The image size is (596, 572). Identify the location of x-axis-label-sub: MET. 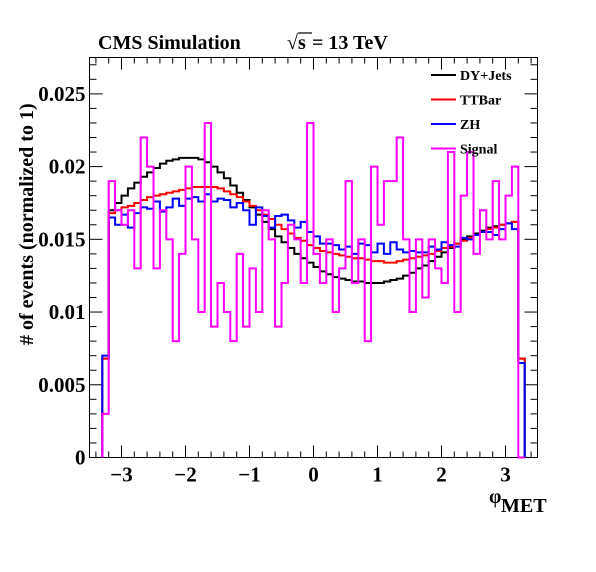
(524, 506).